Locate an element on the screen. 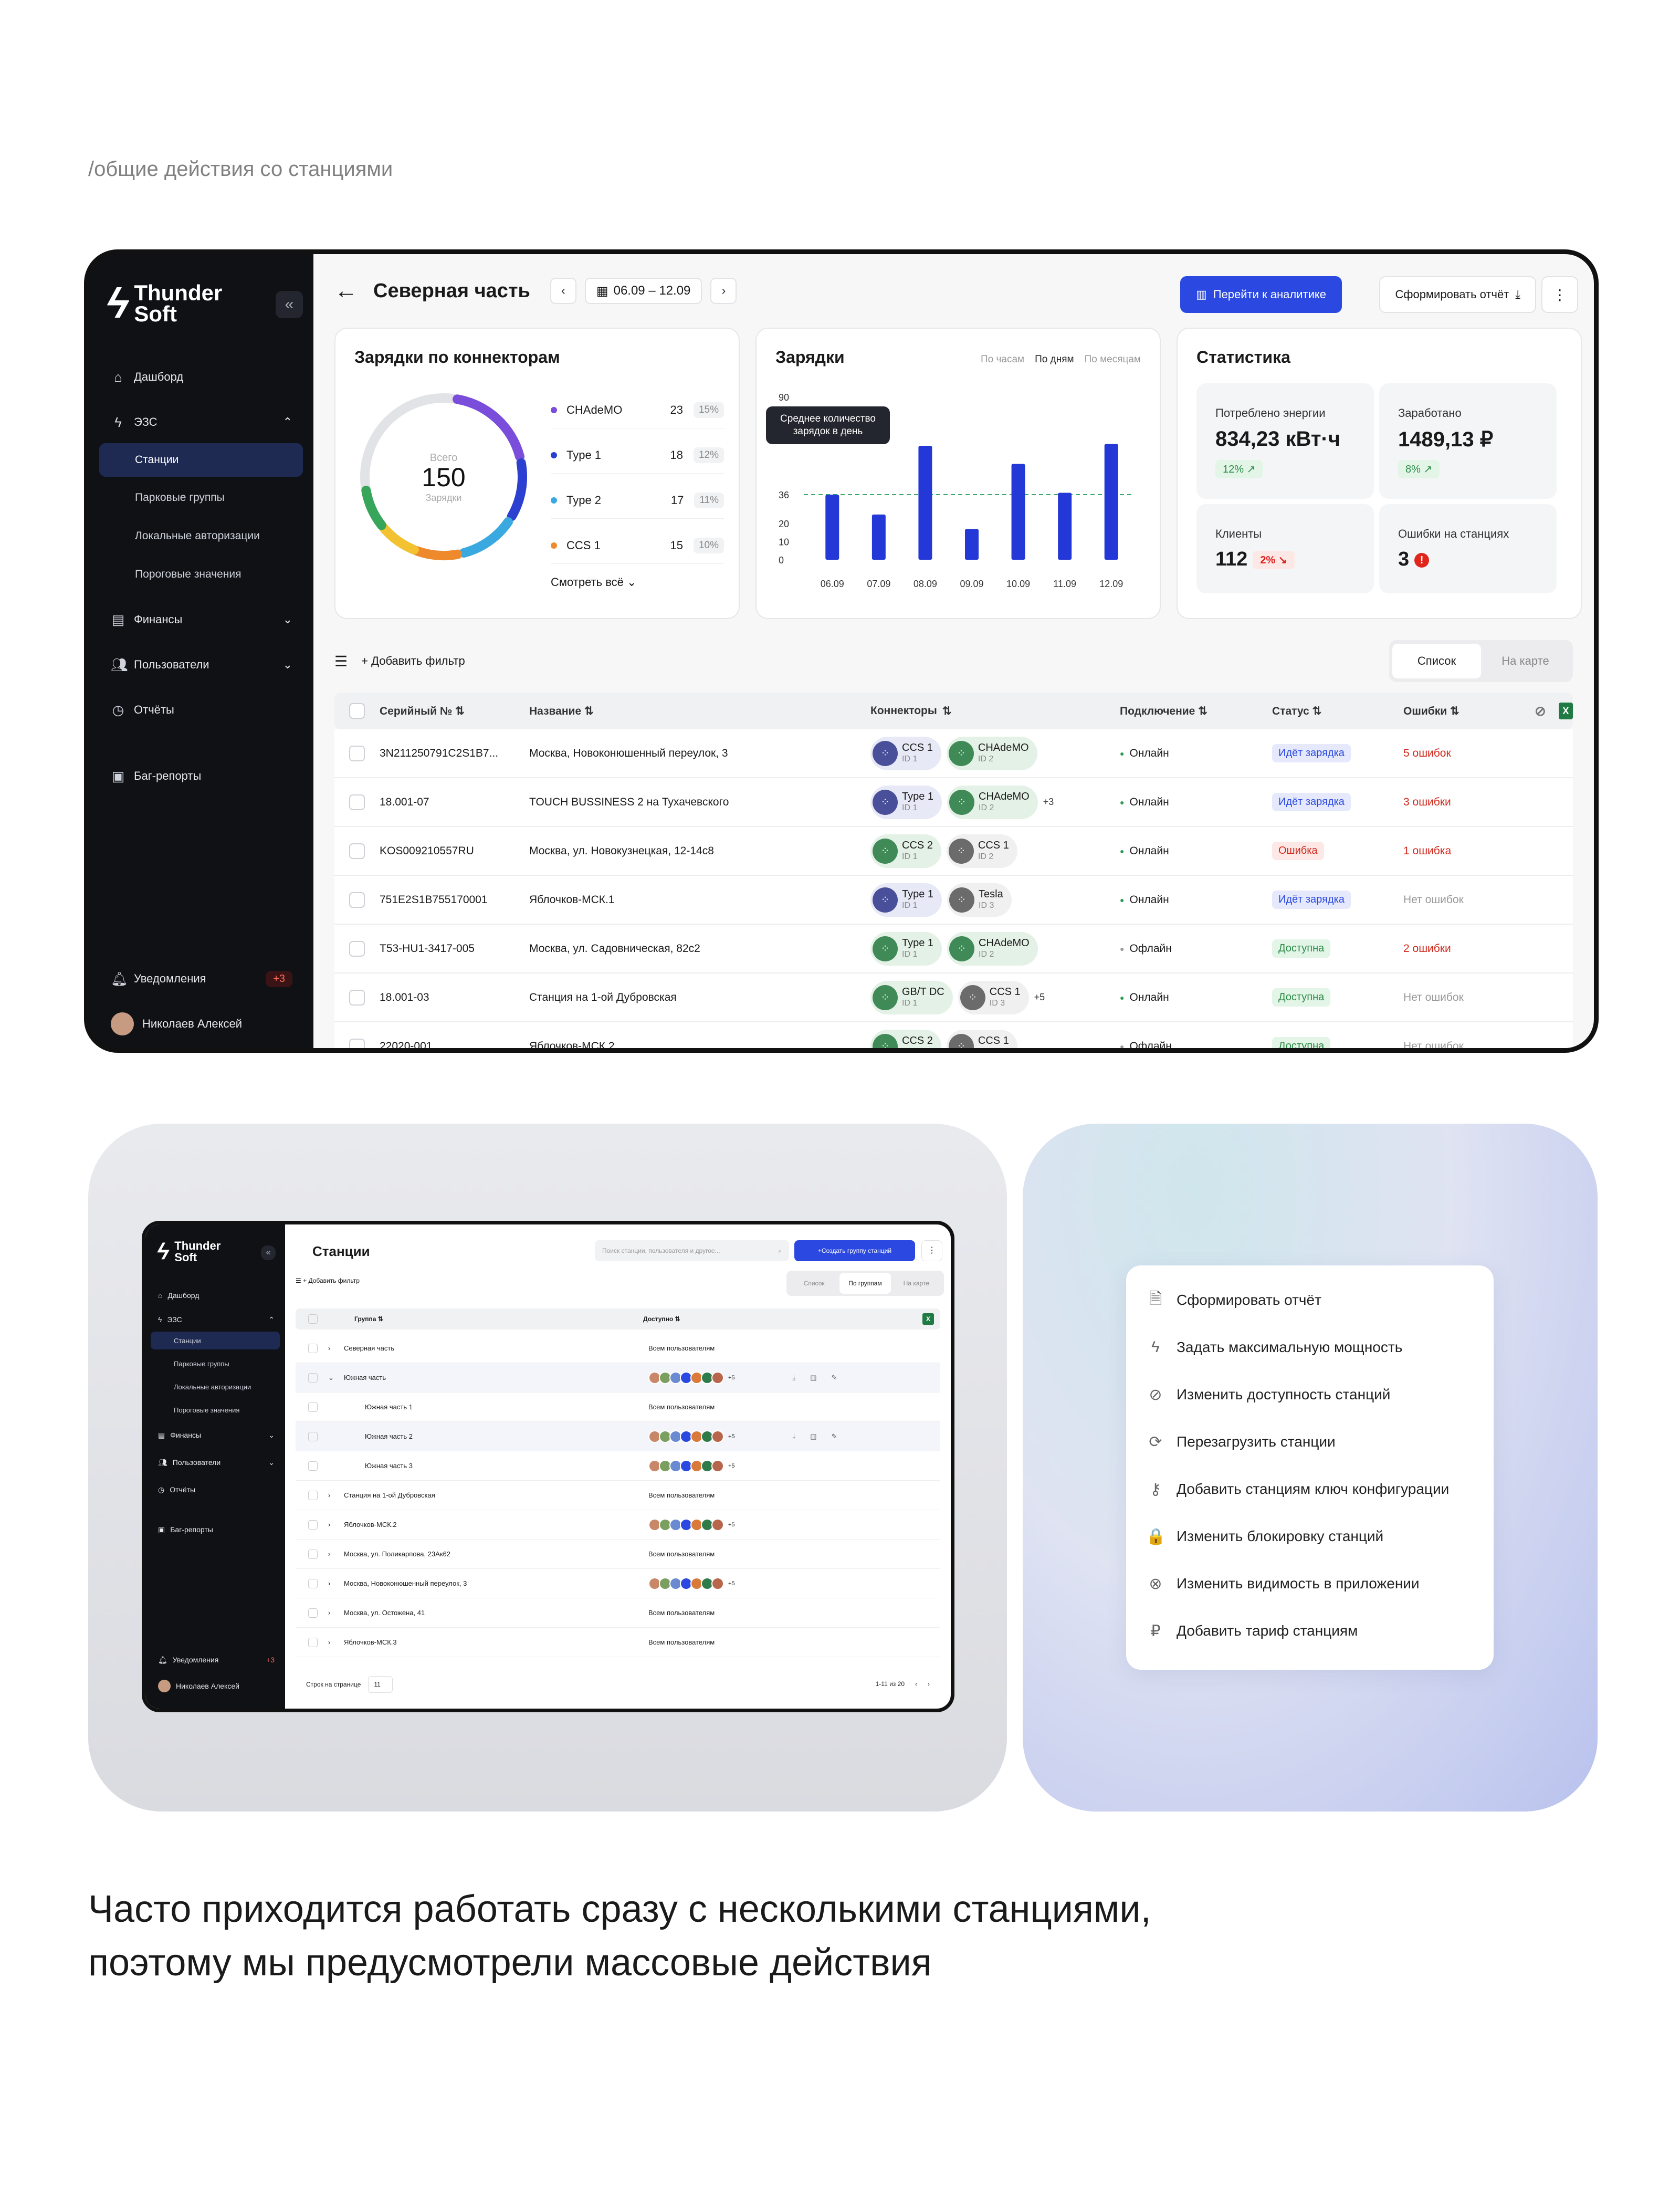 This screenshot has width=1680, height=2209. more-connectors: +3 is located at coordinates (1048, 802).